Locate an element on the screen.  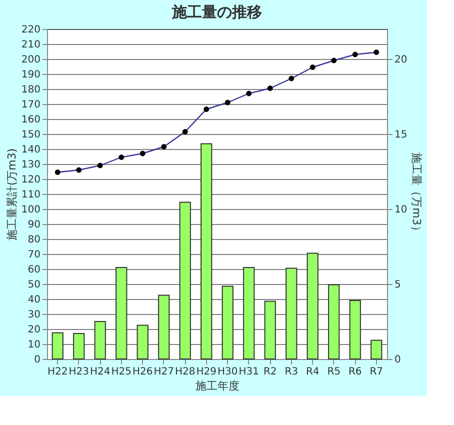
x-tick-label: R7 is located at coordinates (377, 372).